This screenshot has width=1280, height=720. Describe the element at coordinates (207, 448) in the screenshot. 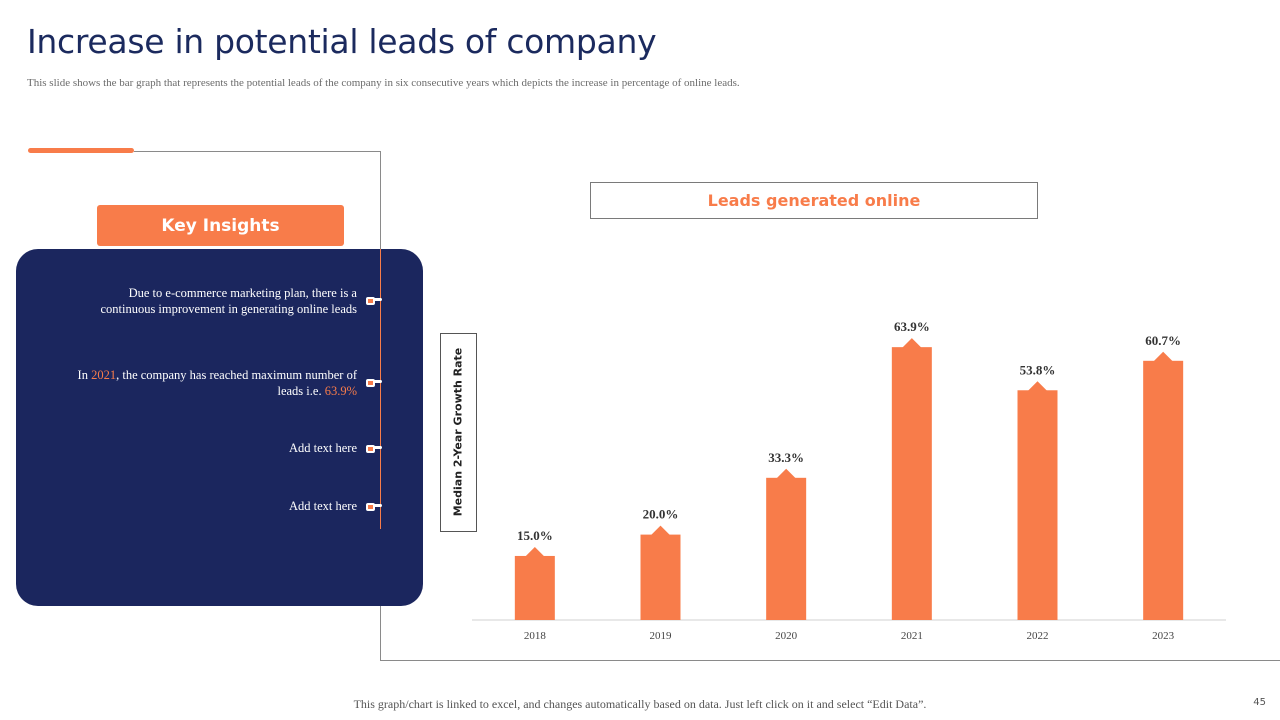

I see `insight-item-3: Add text here` at that location.